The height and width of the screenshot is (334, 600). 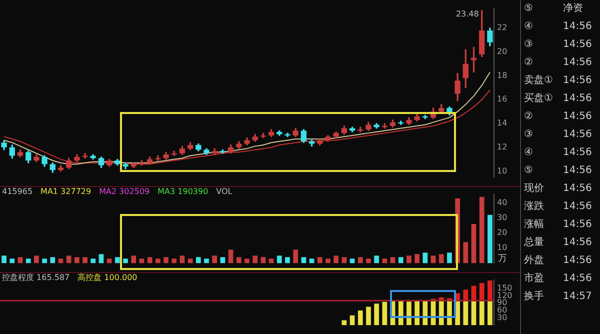 What do you see at coordinates (502, 303) in the screenshot?
I see `y-tick-label: 90` at bounding box center [502, 303].